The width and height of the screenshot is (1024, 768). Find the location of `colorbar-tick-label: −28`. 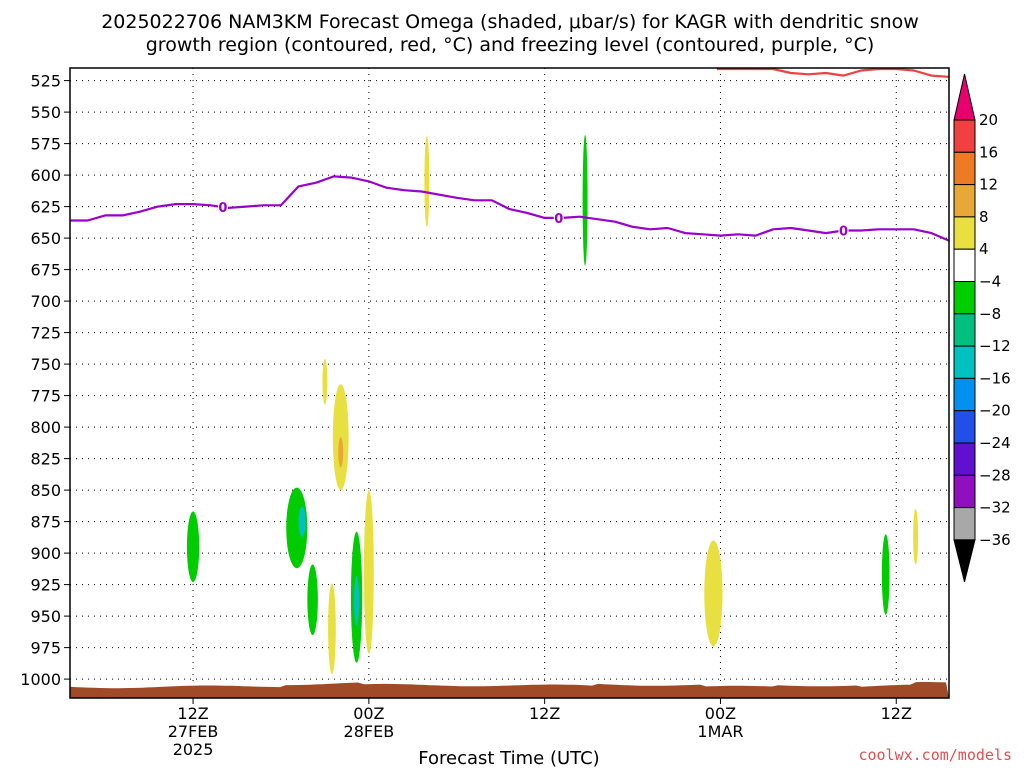

colorbar-tick-label: −28 is located at coordinates (995, 475).